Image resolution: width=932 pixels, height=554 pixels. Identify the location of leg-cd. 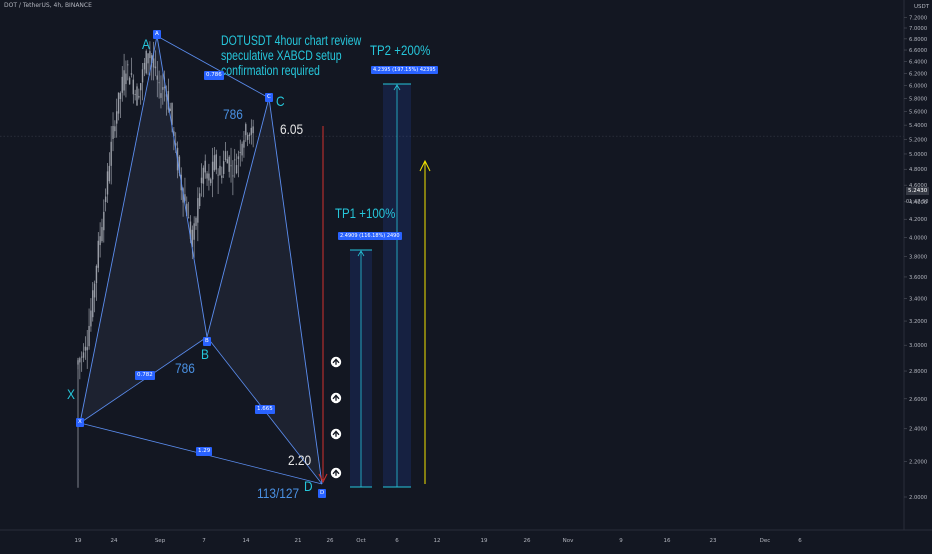
(295, 291).